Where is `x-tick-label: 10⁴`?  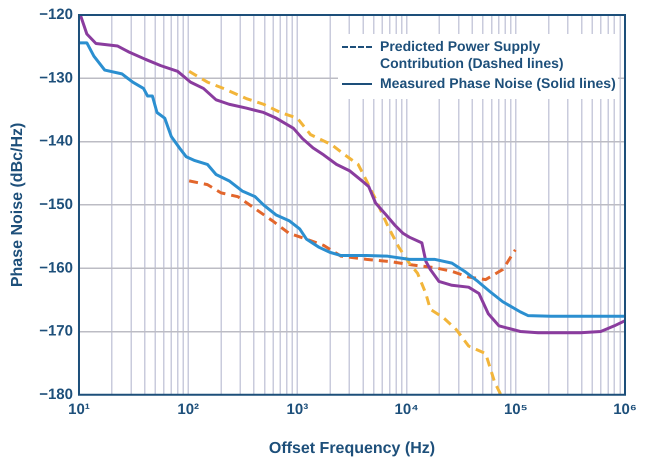
x-tick-label: 10⁴ is located at coordinates (406, 409).